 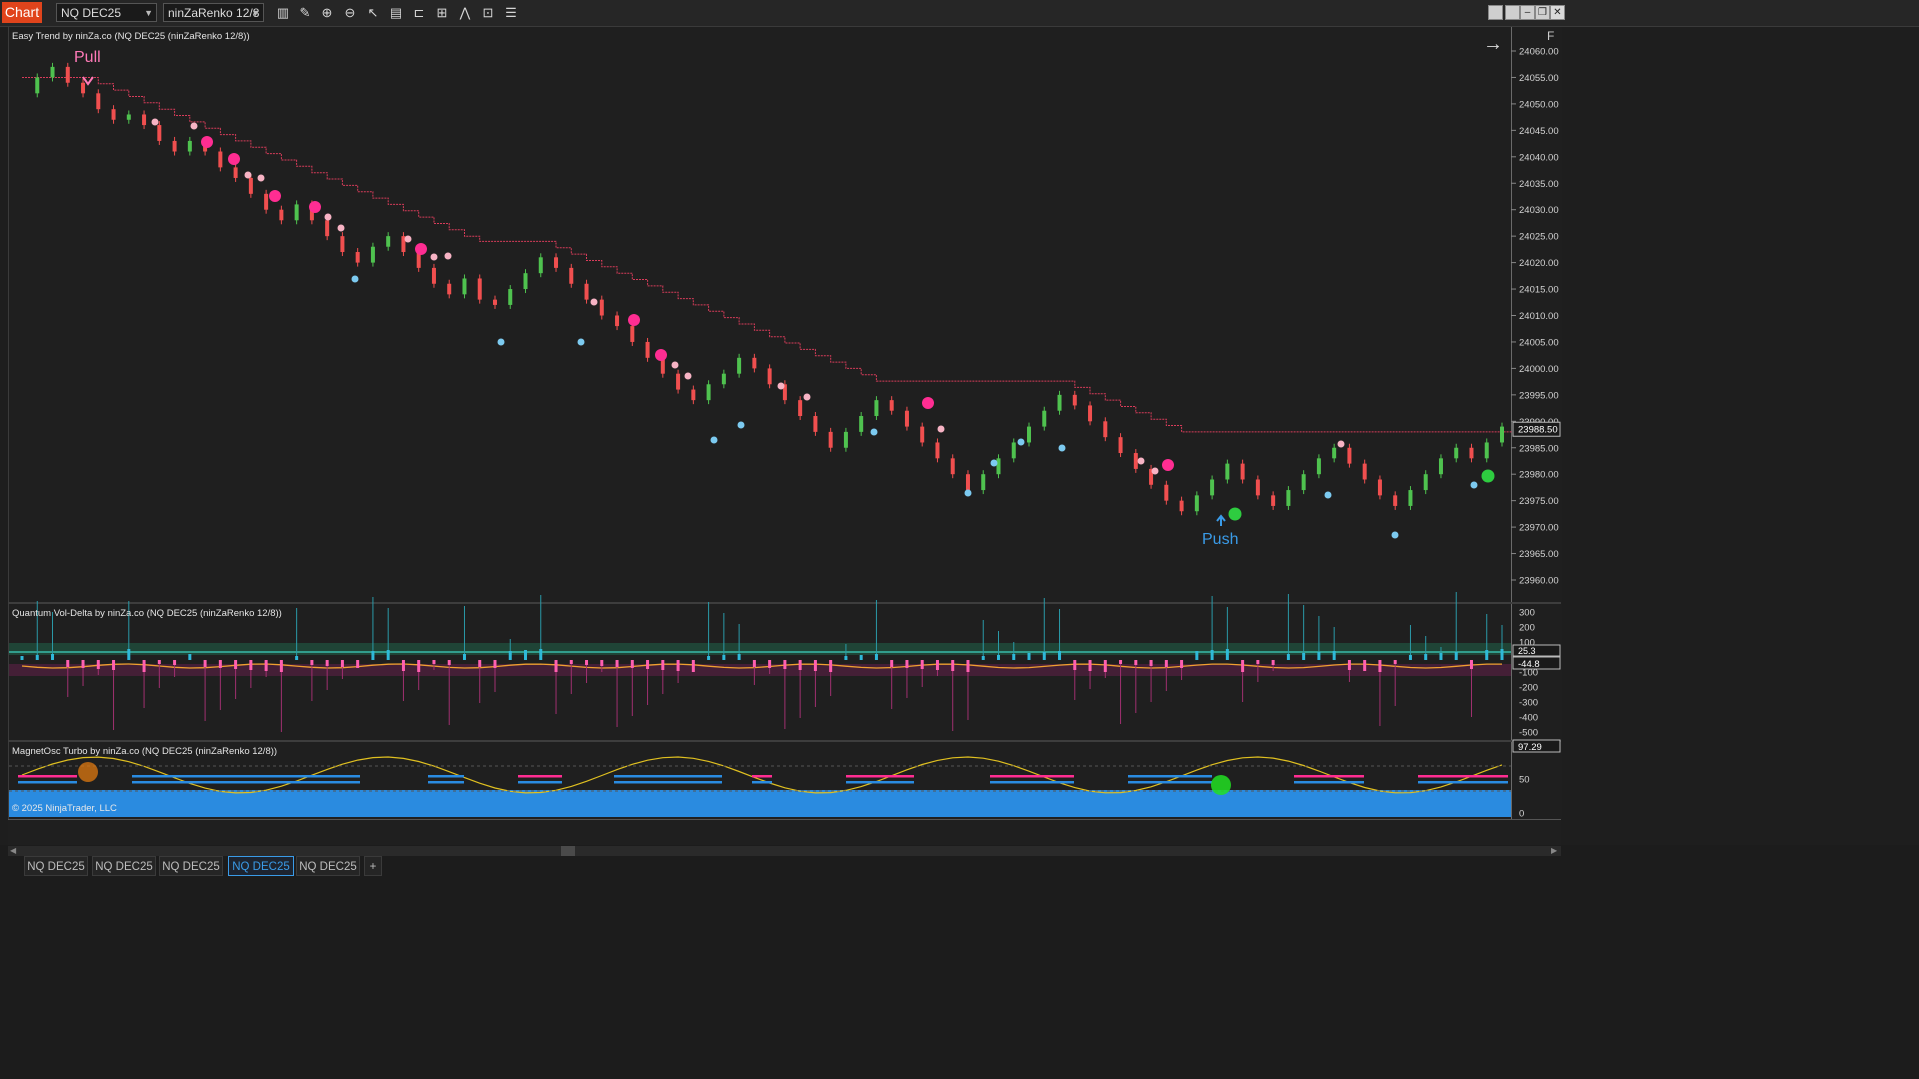 What do you see at coordinates (488, 12) in the screenshot?
I see `calculator-icon: ⊡` at bounding box center [488, 12].